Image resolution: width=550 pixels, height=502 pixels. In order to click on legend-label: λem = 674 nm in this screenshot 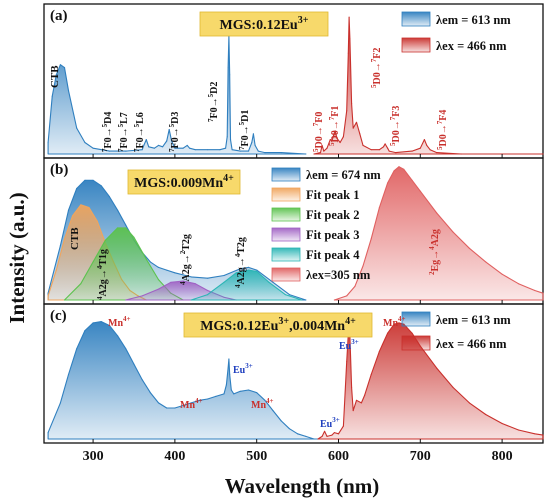, I will do `click(343, 175)`.